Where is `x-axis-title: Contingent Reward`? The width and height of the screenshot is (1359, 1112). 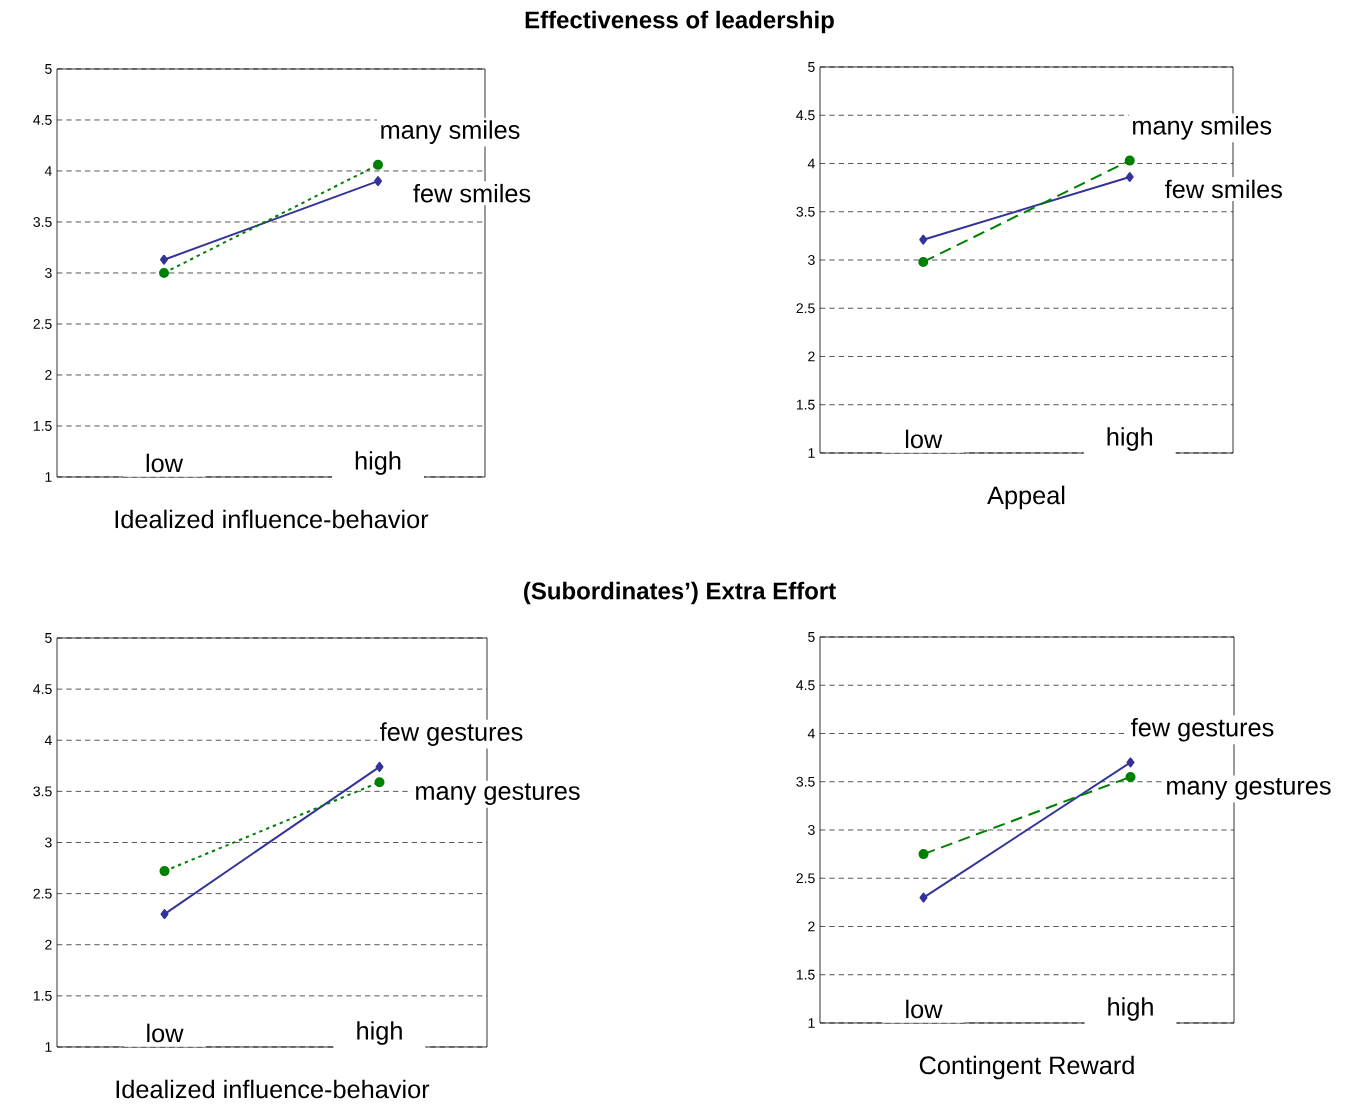
x-axis-title: Contingent Reward is located at coordinates (1026, 1067).